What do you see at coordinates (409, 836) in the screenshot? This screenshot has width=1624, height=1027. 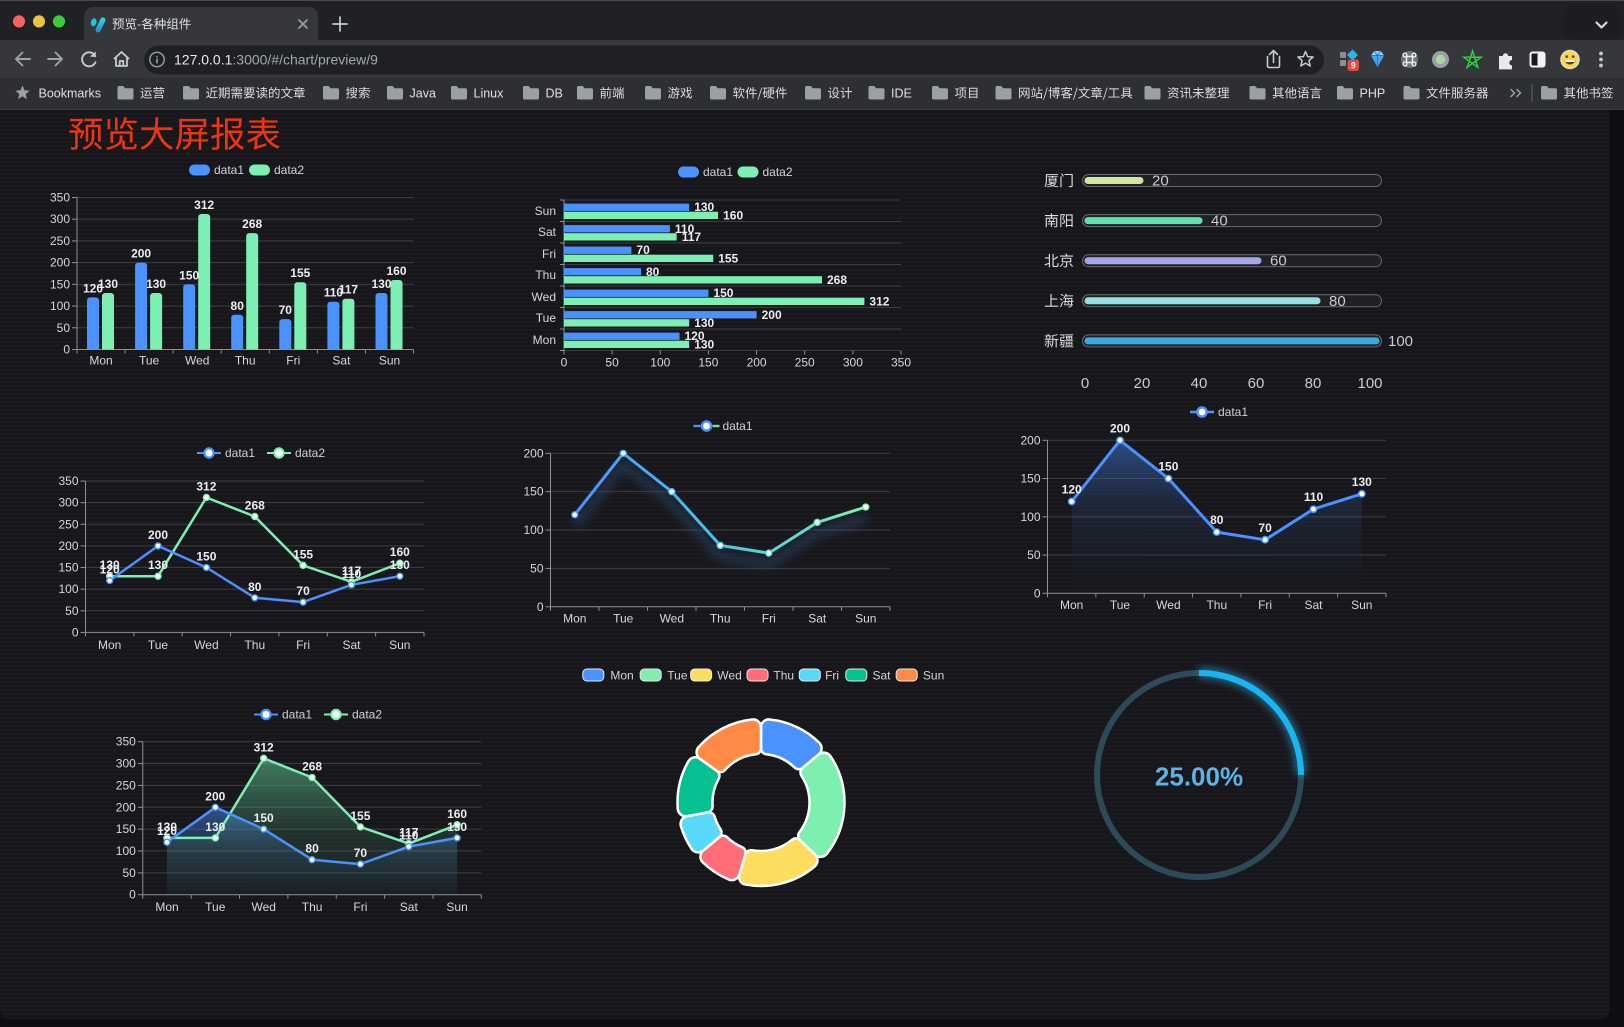 I see `svg-text: 110` at bounding box center [409, 836].